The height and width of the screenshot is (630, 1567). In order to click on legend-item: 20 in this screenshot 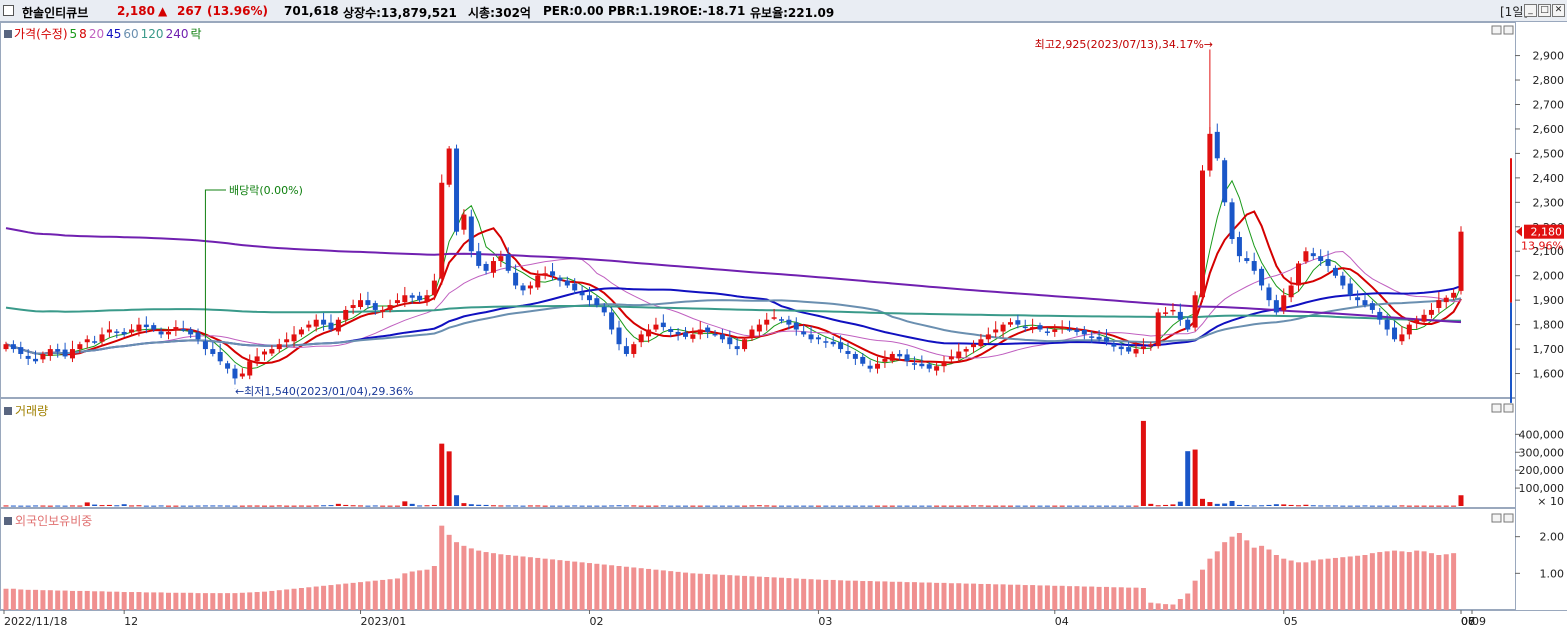, I will do `click(96, 34)`.